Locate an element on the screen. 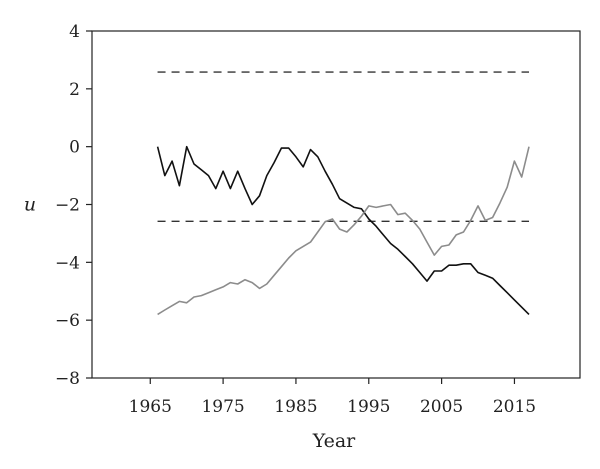 The width and height of the screenshot is (600, 469). y-tick-label: 4 is located at coordinates (74, 32).